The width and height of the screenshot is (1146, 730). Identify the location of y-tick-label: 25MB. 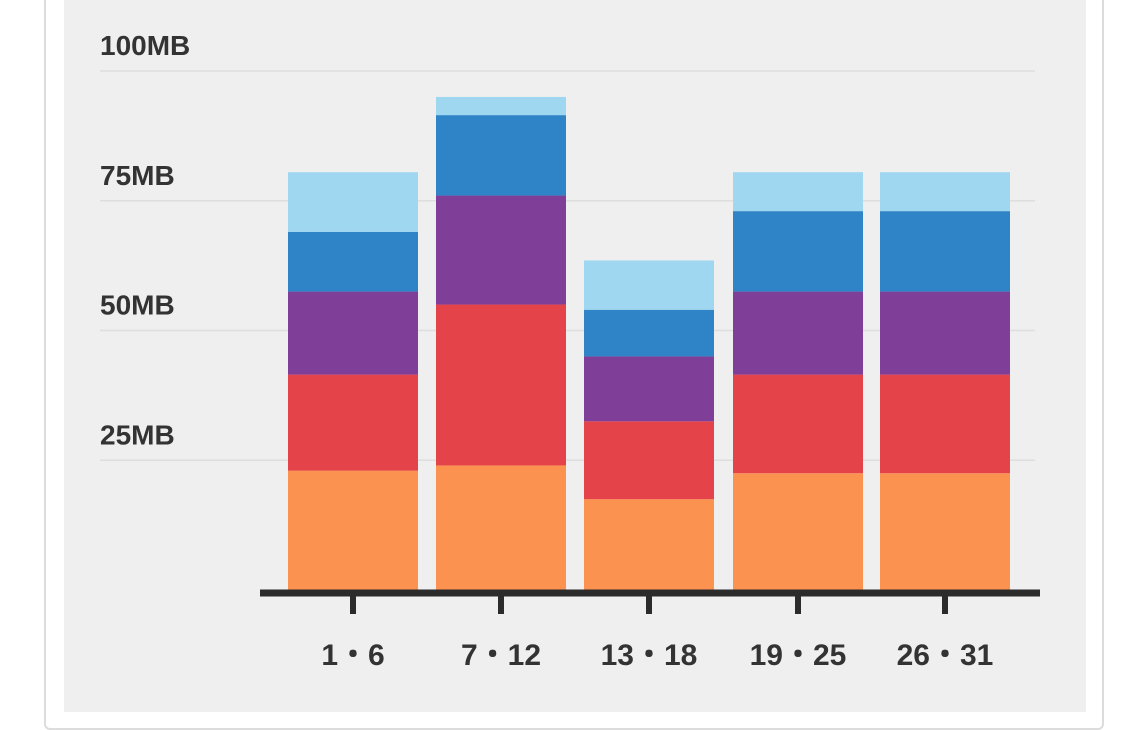
(137, 434).